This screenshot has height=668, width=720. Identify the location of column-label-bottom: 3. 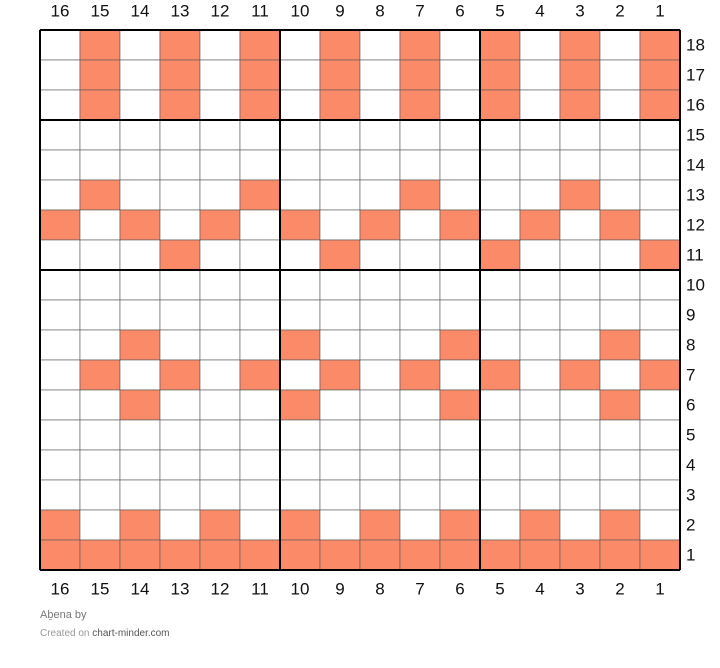
(579, 588).